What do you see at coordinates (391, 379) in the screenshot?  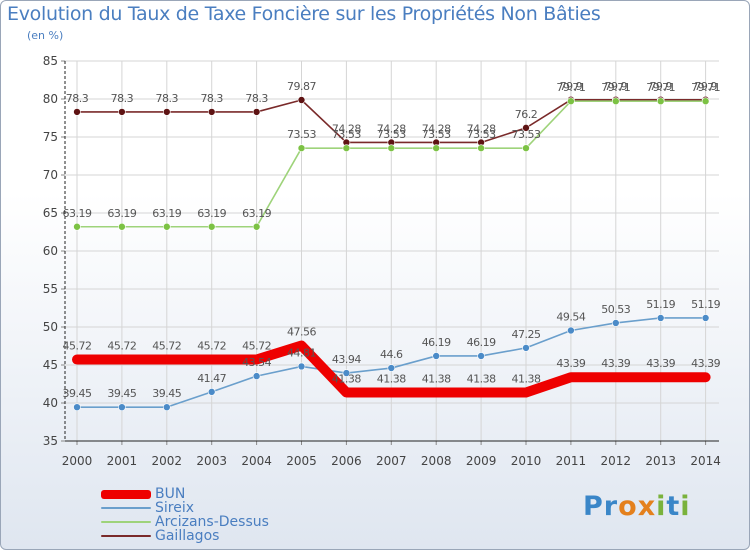 I see `data-label-bun-2007: 41.38` at bounding box center [391, 379].